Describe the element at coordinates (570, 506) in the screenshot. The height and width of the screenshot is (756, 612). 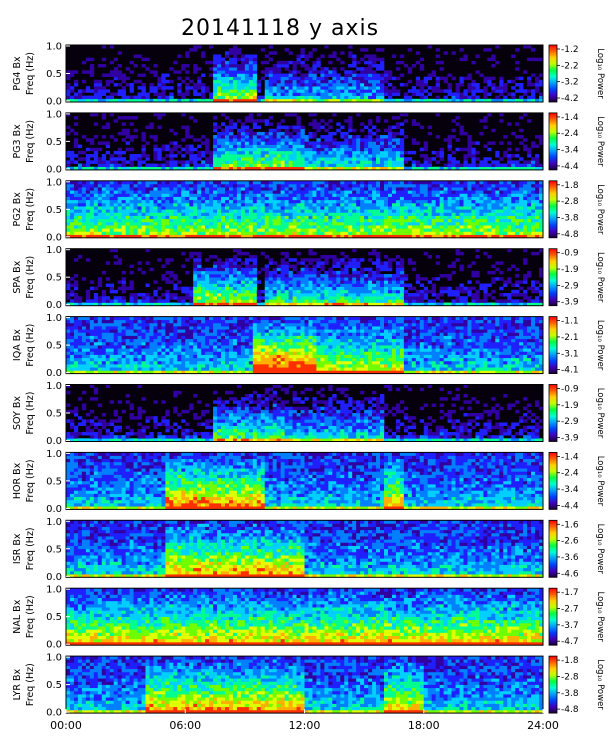
I see `colorbar-tick-label: -4.4` at that location.